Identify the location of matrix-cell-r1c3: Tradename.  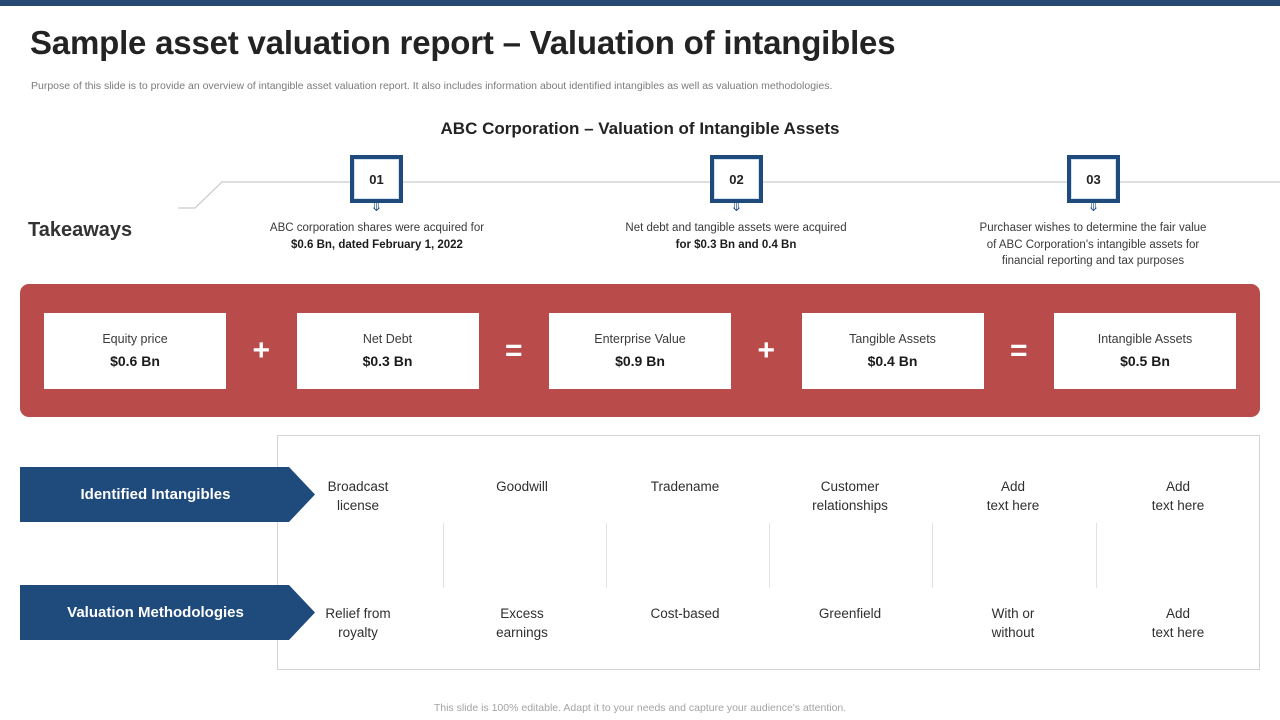
(685, 486).